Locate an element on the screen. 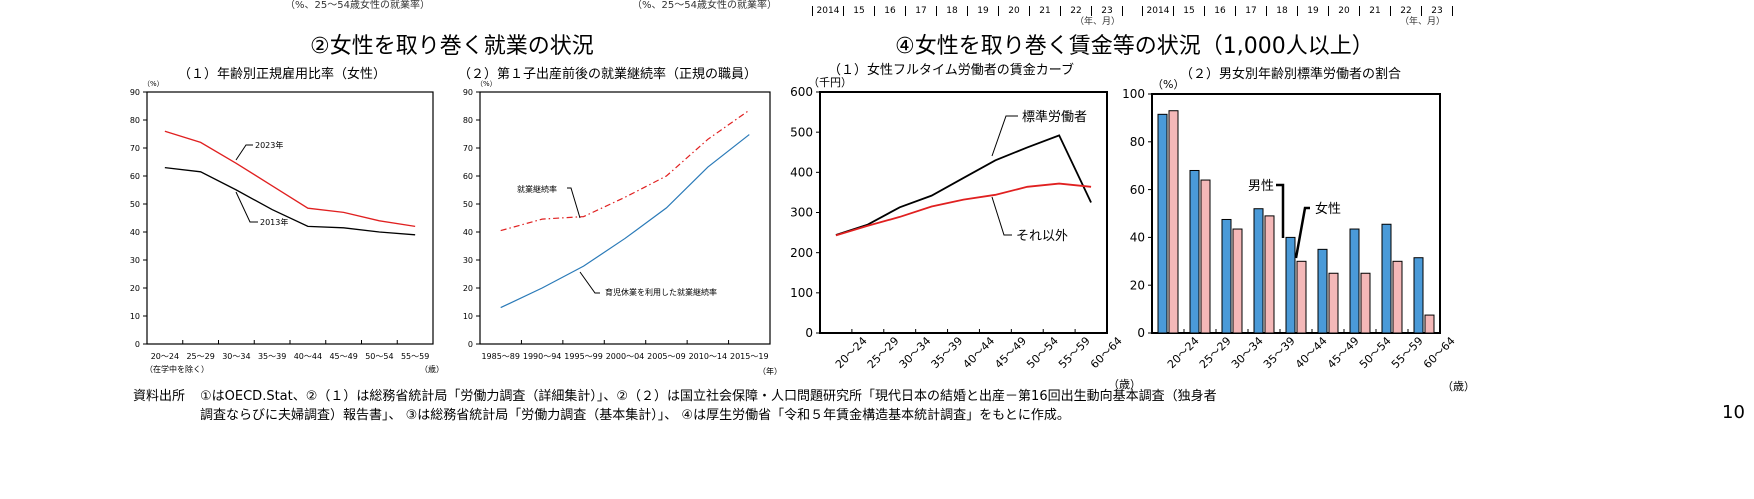  y-tick-label: 600 is located at coordinates (801, 92).